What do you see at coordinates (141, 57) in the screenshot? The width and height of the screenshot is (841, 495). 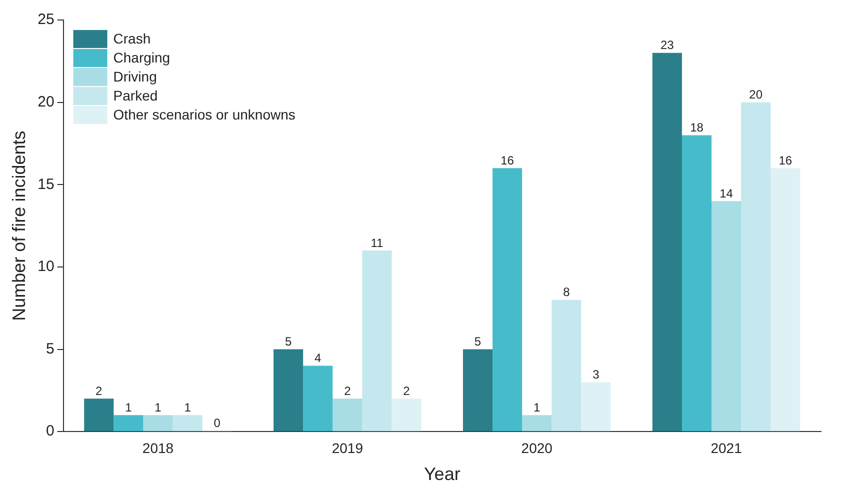 I see `legend-label: Charging` at bounding box center [141, 57].